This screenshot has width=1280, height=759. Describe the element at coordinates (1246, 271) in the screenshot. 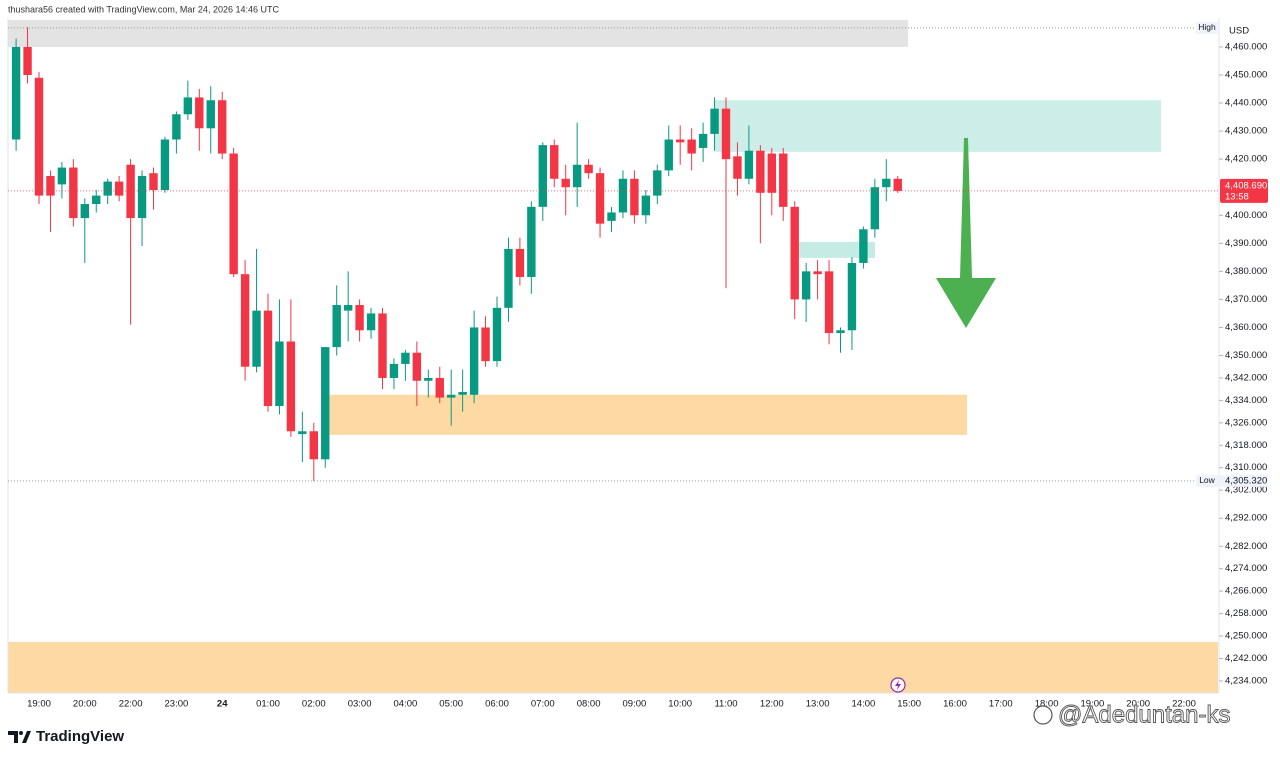

I see `y-tick-label: 4,380.000` at that location.